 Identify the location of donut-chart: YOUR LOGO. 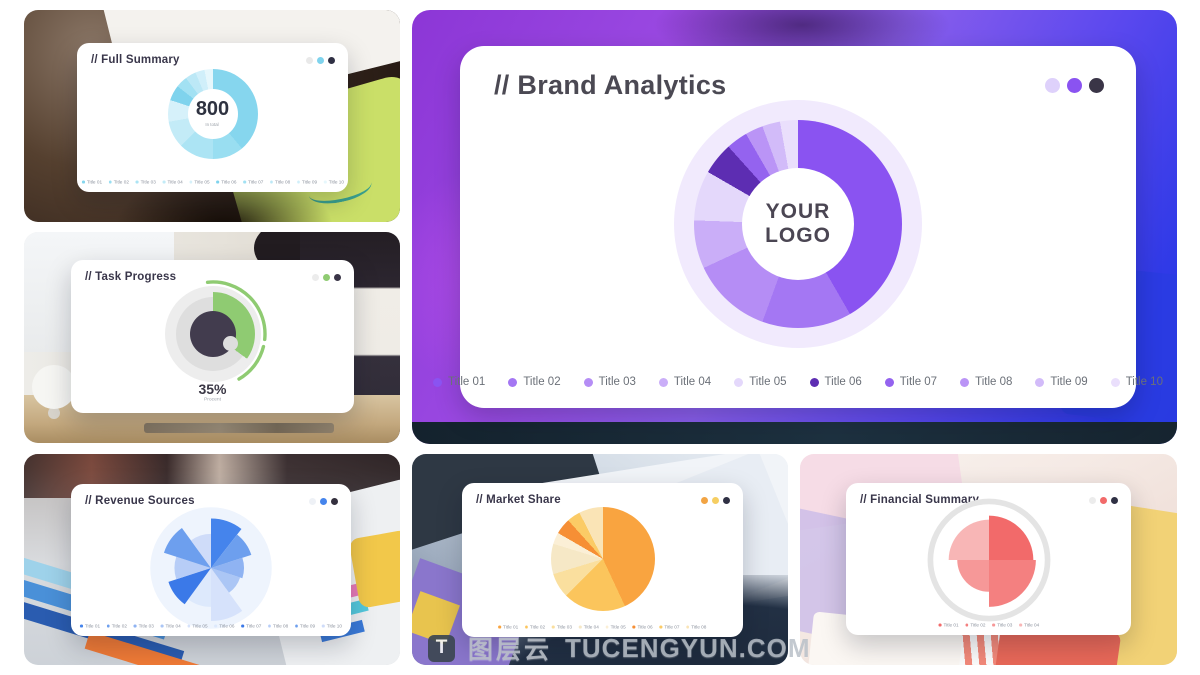
(798, 224).